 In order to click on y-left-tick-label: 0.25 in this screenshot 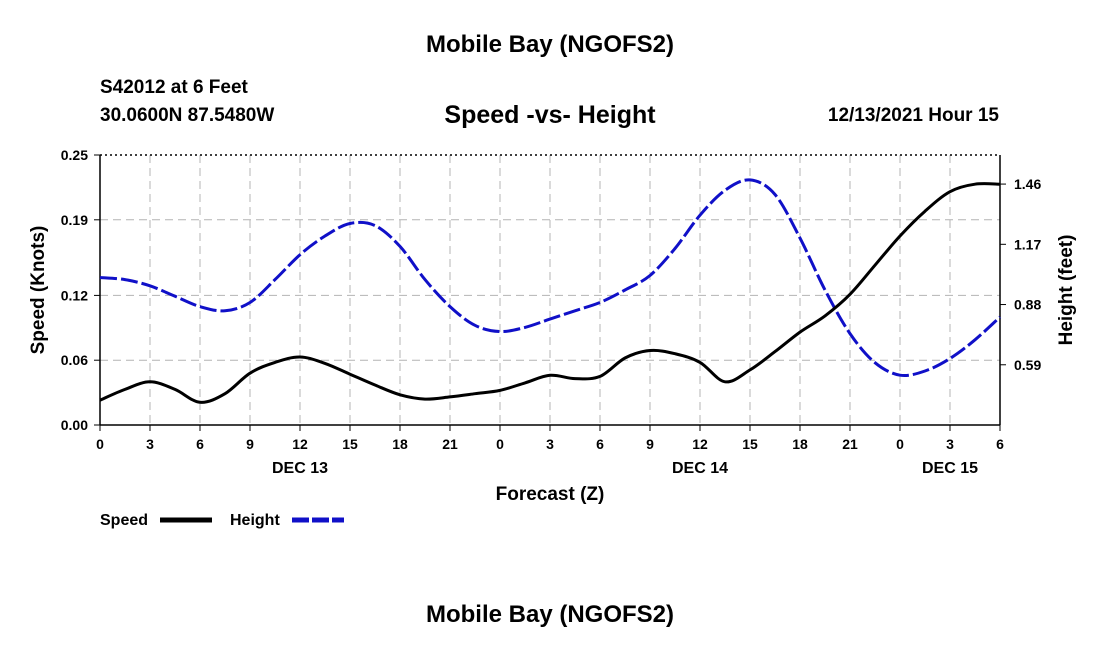, I will do `click(74, 155)`.